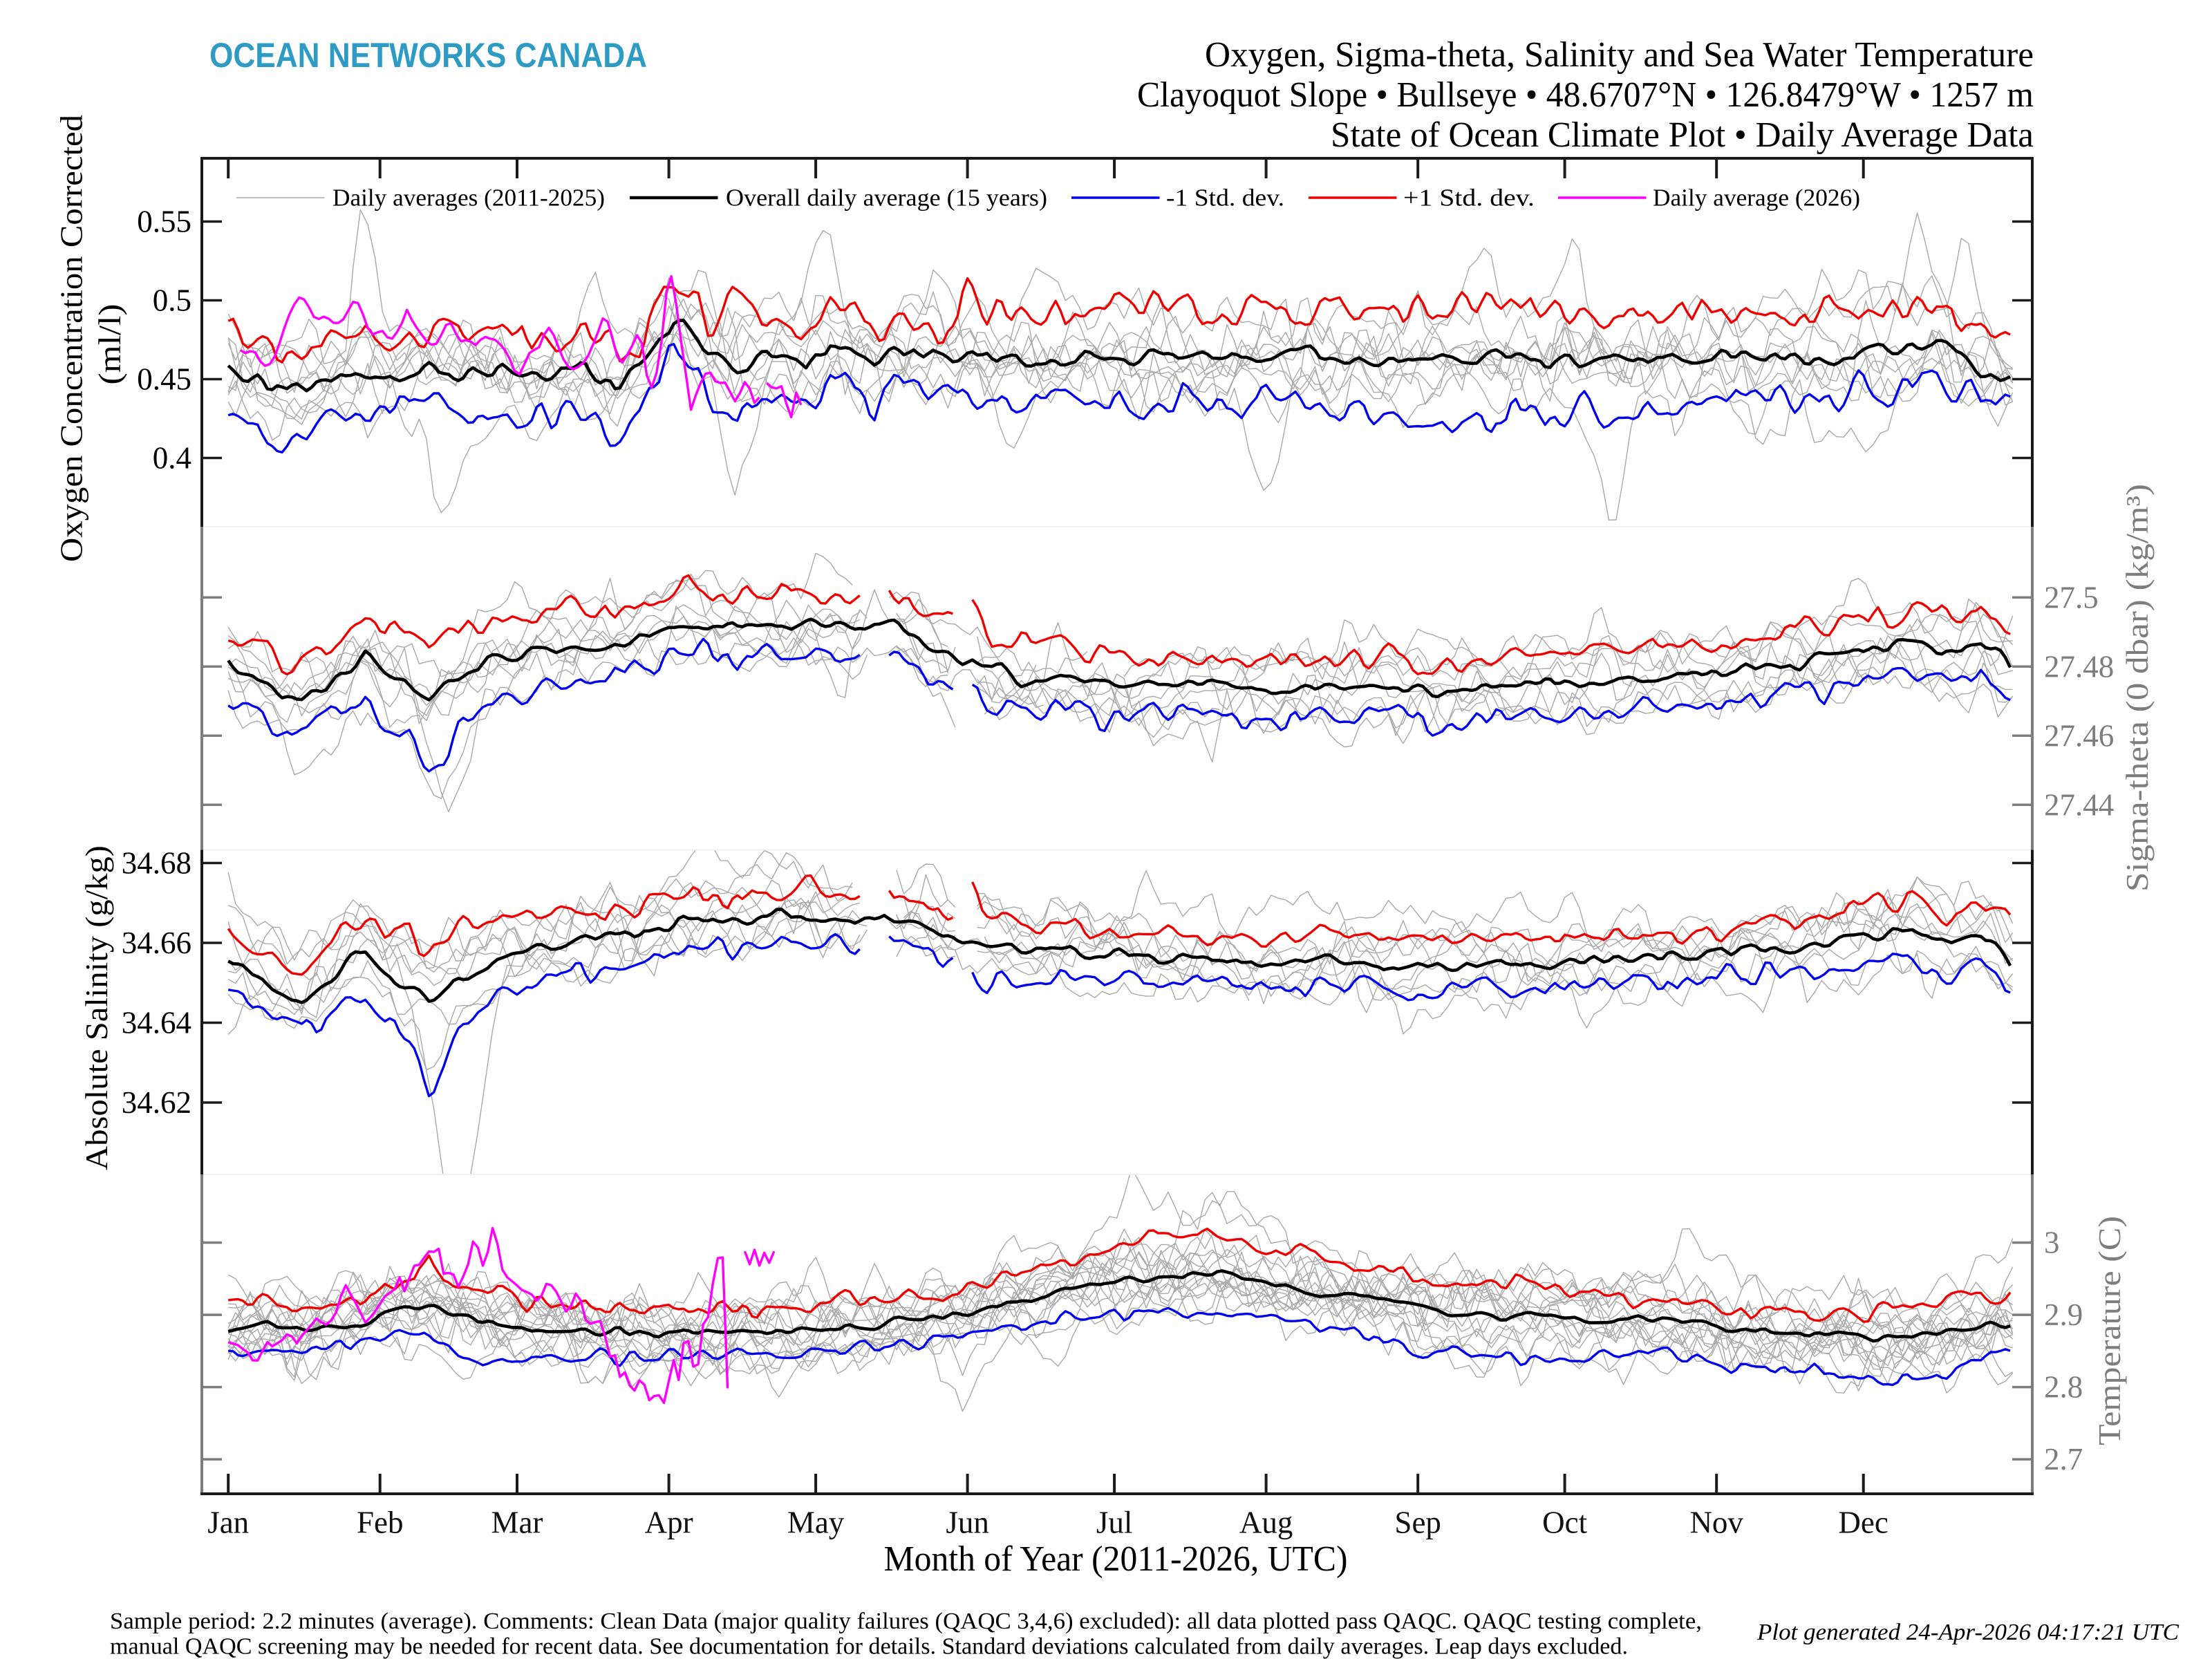 The width and height of the screenshot is (2212, 1659). What do you see at coordinates (1756, 198) in the screenshot?
I see `svg-text: Daily average (2026)` at bounding box center [1756, 198].